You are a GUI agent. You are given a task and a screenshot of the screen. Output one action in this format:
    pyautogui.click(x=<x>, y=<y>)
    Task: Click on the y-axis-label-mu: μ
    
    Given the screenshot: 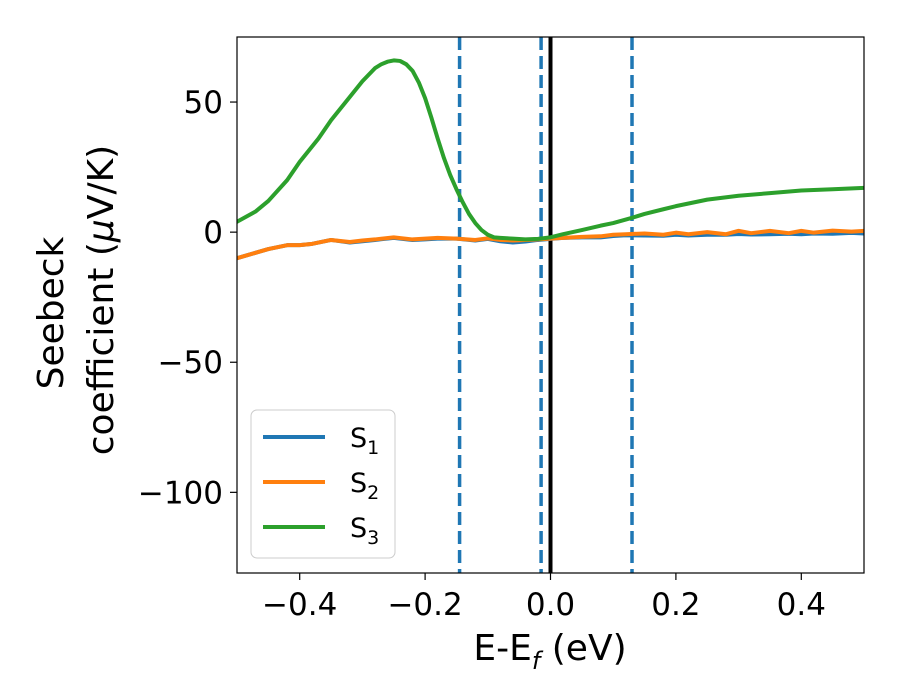 What is the action you would take?
    pyautogui.click(x=101, y=231)
    